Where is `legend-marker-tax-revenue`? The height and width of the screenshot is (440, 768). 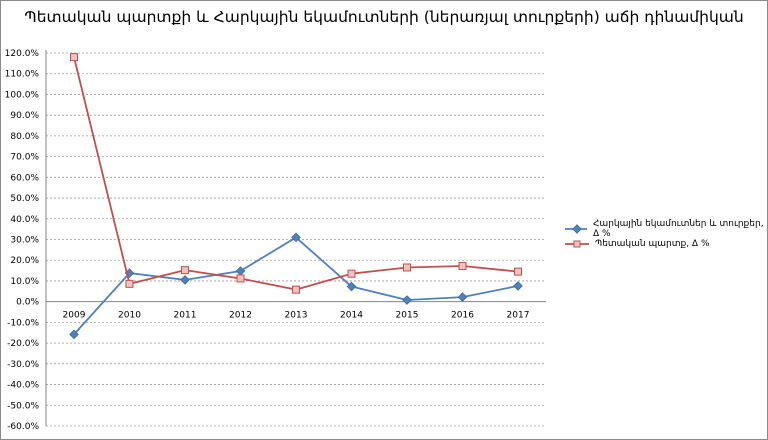
legend-marker-tax-revenue is located at coordinates (576, 229).